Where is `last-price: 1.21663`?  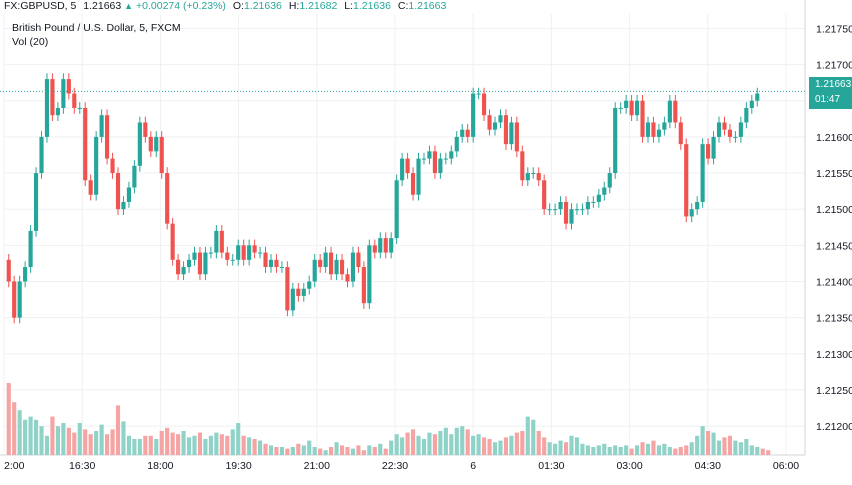 last-price: 1.21663 is located at coordinates (102, 6).